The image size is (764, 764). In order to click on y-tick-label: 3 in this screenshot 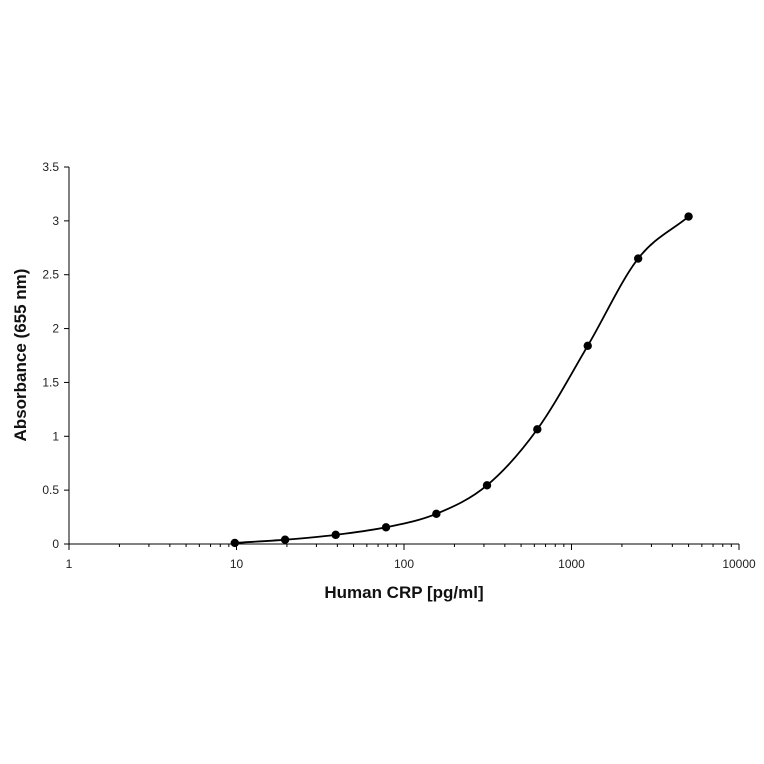, I will do `click(55, 221)`.